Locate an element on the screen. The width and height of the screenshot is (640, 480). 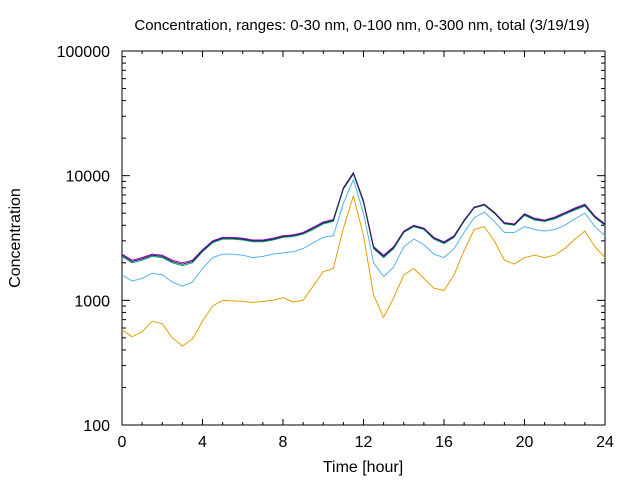
x-tick-label: 16 is located at coordinates (444, 442).